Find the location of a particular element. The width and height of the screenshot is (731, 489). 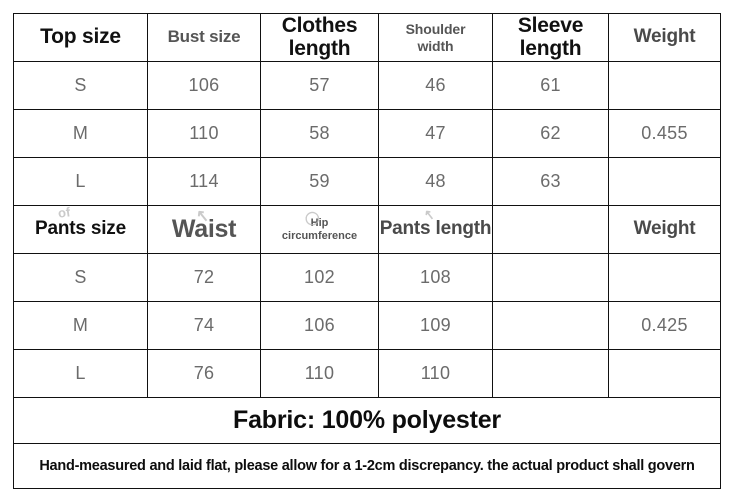

cell-pants-length: 109 is located at coordinates (435, 325).